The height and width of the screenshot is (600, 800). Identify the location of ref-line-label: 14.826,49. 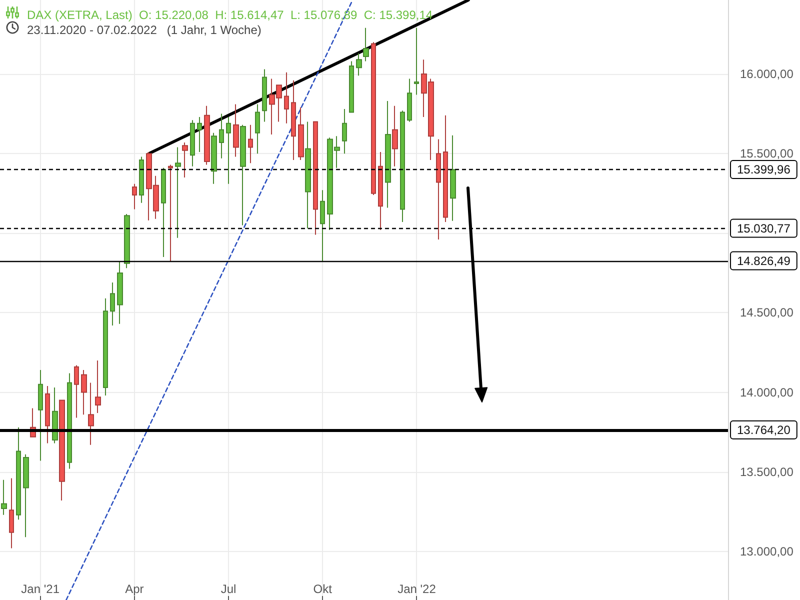
(764, 261).